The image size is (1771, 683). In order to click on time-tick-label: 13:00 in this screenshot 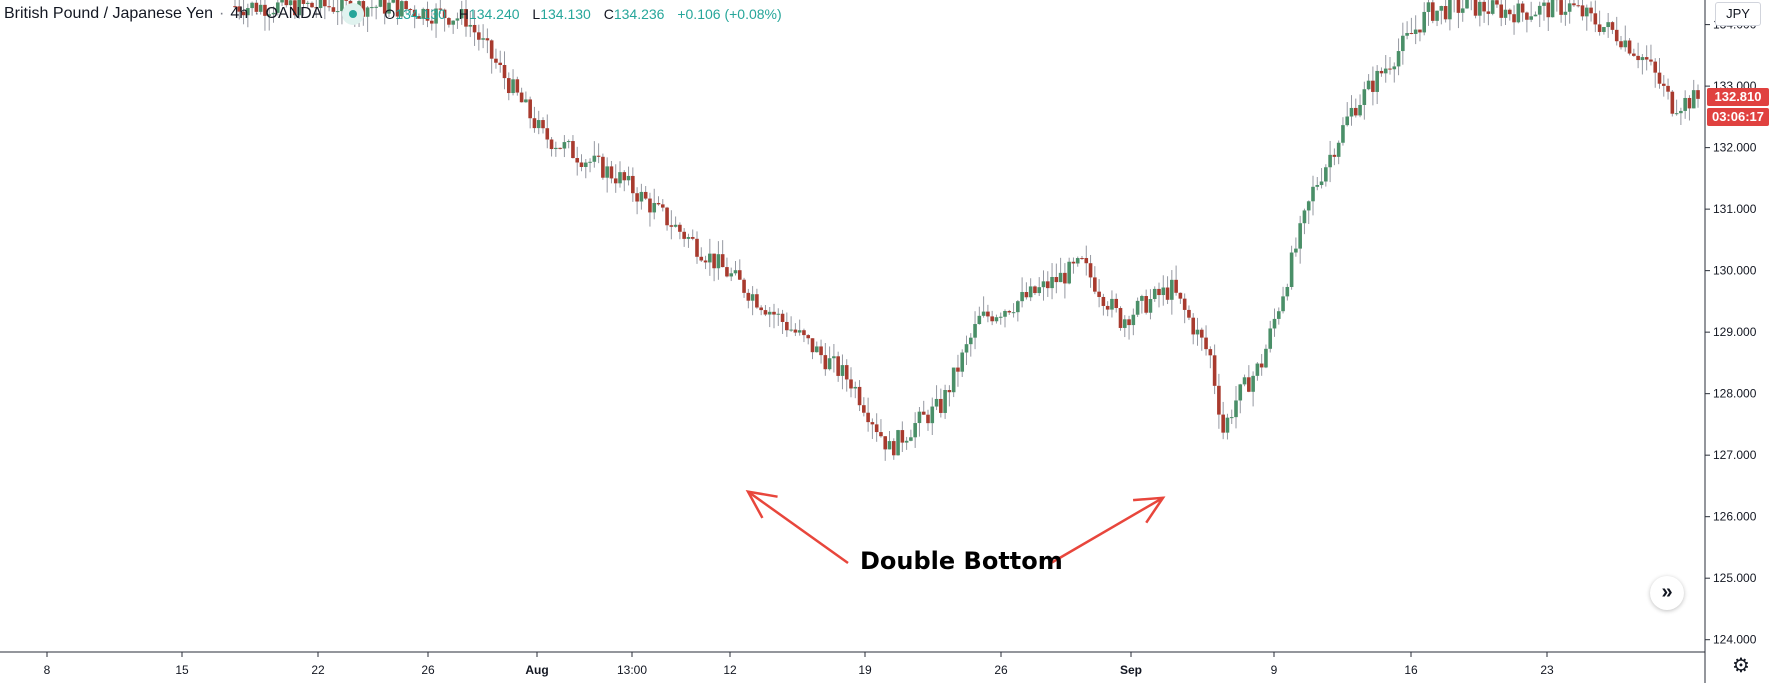, I will do `click(632, 670)`.